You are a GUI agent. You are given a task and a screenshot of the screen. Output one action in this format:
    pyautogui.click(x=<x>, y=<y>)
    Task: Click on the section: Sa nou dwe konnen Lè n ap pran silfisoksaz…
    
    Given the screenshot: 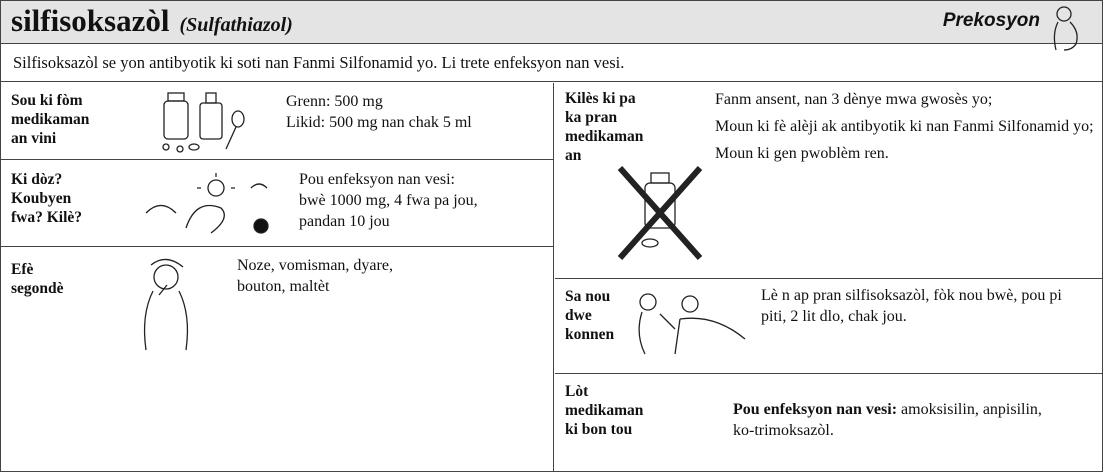 What is the action you would take?
    pyautogui.click(x=828, y=326)
    